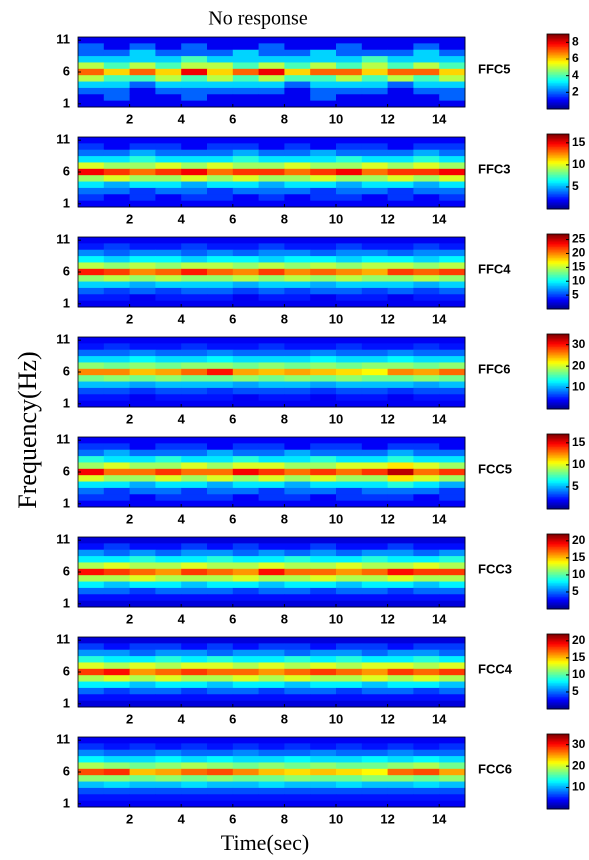 This screenshot has width=589, height=860. I want to click on colorbar-tick-label: 20, so click(579, 640).